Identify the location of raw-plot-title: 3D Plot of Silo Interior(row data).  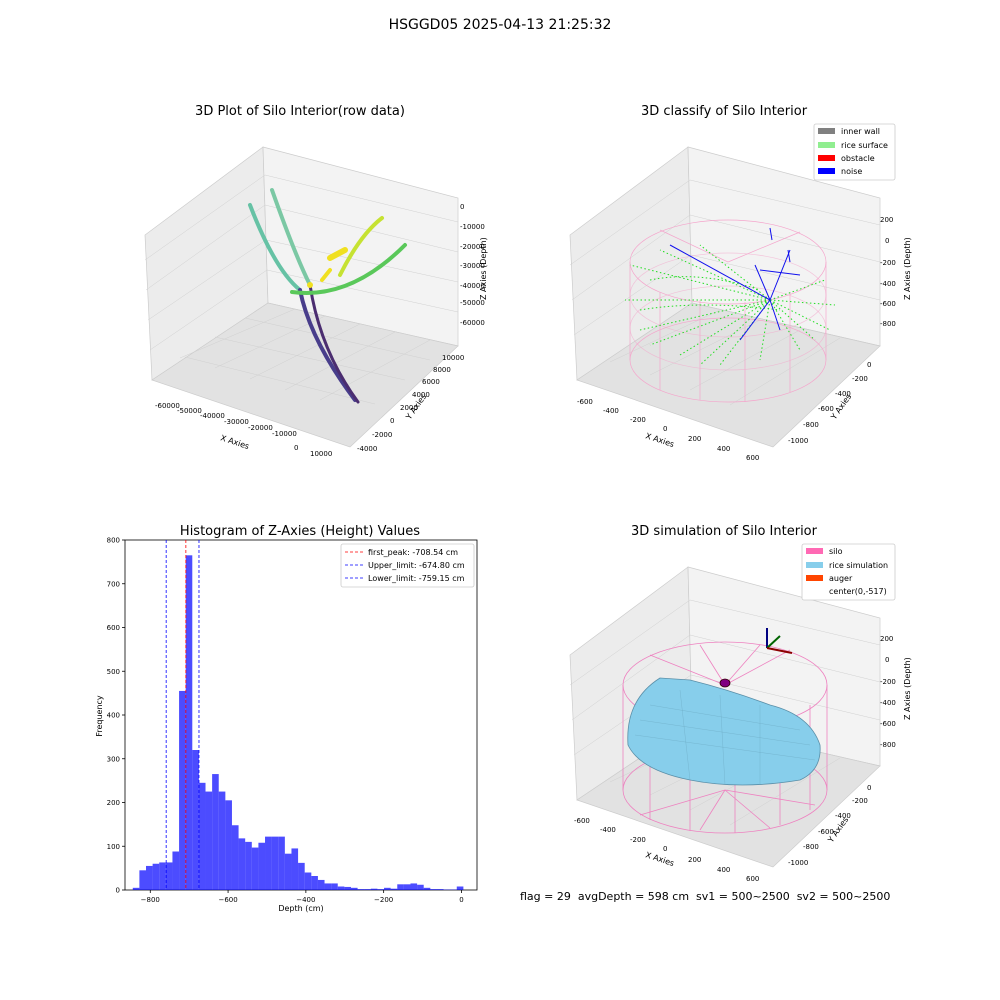
(300, 111).